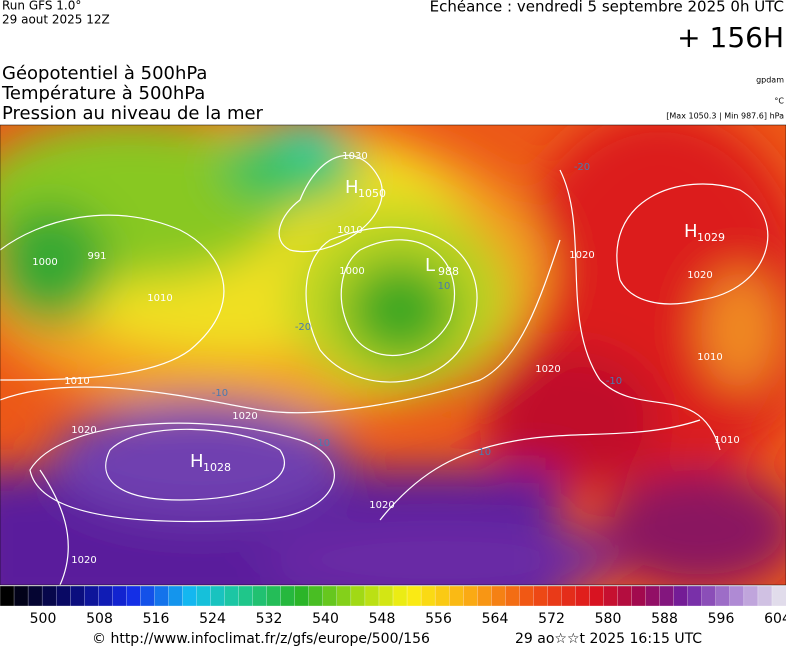 Image resolution: width=786 pixels, height=648 pixels. What do you see at coordinates (99, 619) in the screenshot?
I see `colorbar-tick-label: 508` at bounding box center [99, 619].